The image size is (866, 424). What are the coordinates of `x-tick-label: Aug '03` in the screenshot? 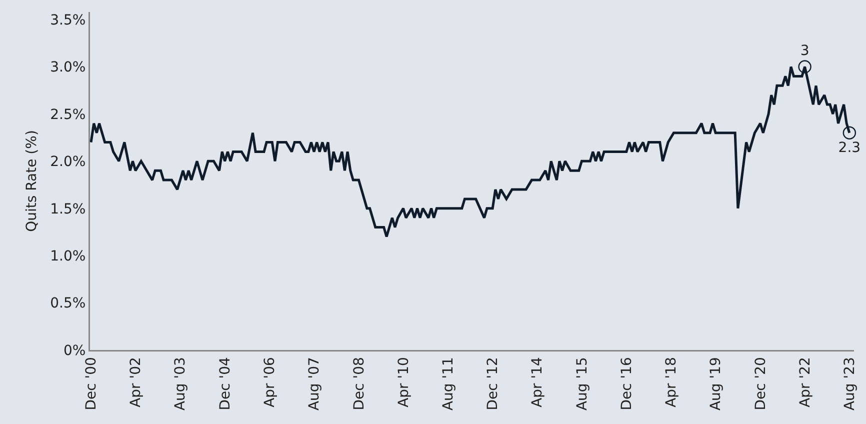 It's located at (180, 384).